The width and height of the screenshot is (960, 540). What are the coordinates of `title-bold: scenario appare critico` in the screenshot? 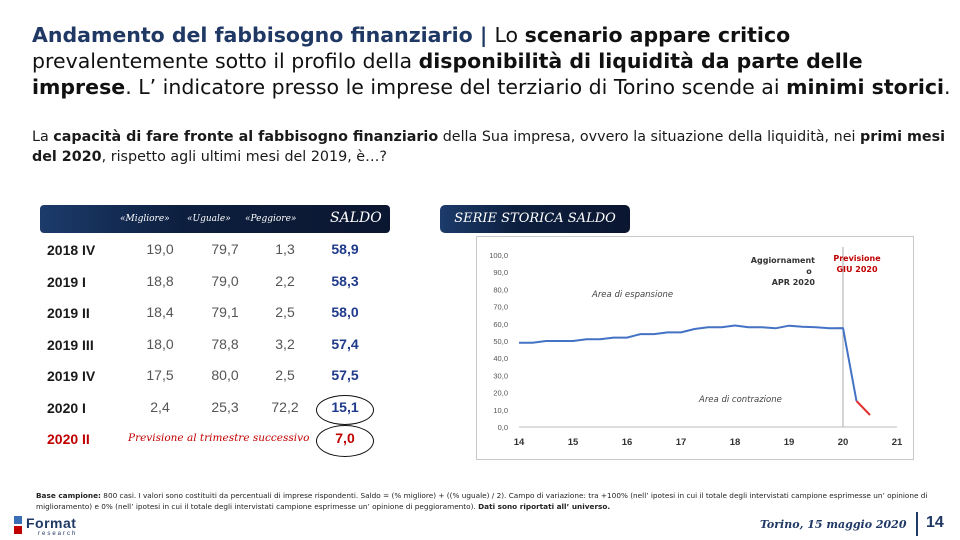 It's located at (657, 35).